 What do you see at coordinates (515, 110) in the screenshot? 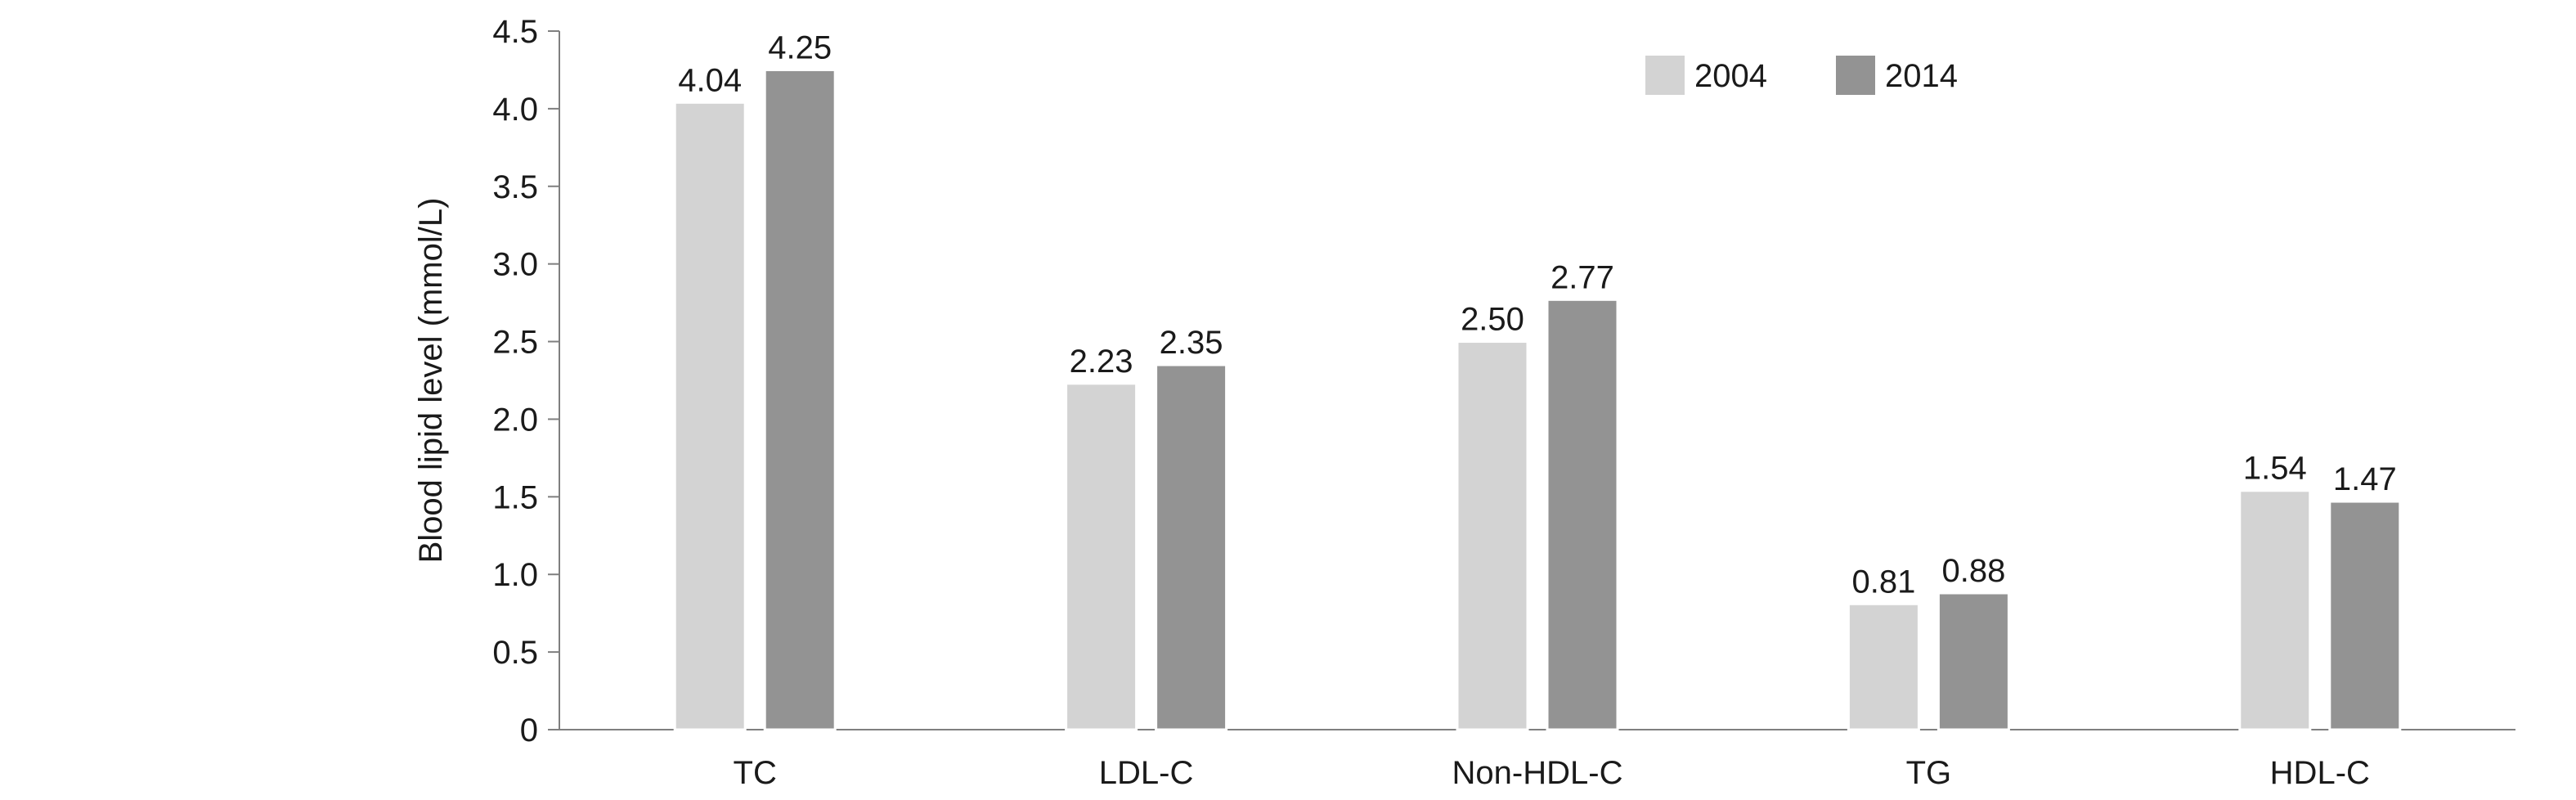
I see `y-tick-label: 4.0` at bounding box center [515, 110].